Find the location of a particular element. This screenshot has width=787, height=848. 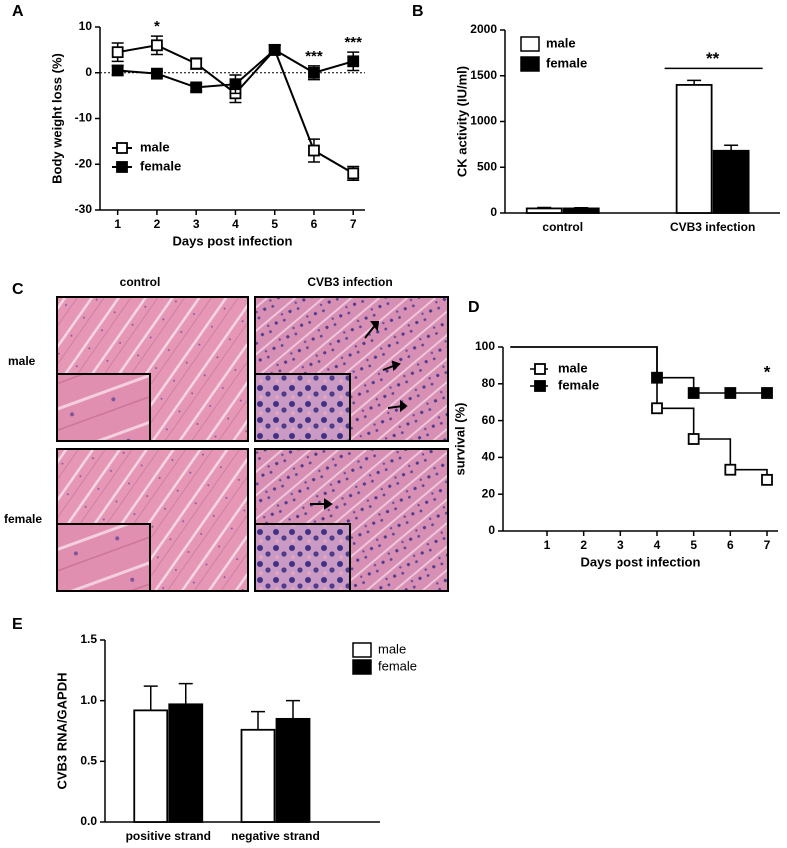

y-tick-label: 0.0 is located at coordinates (88, 821).